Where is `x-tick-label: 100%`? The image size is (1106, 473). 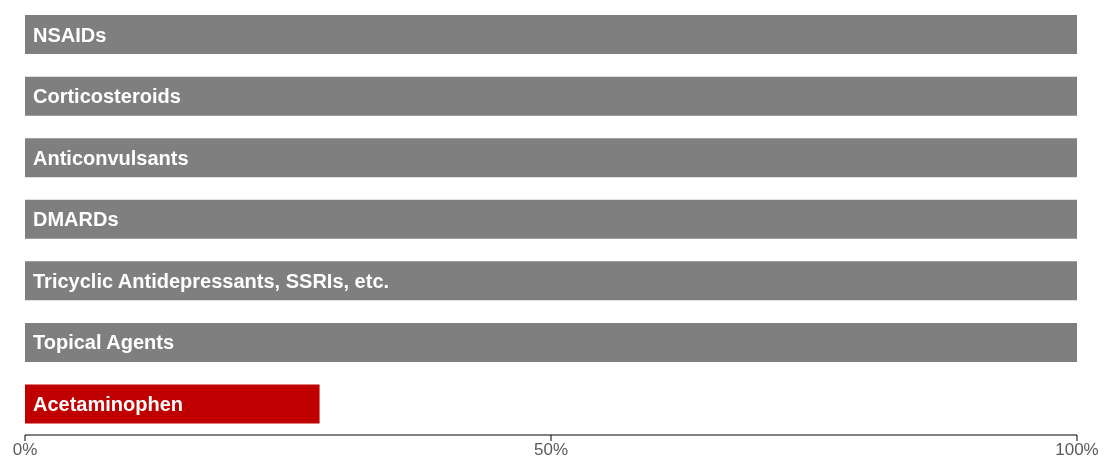 x-tick-label: 100% is located at coordinates (1077, 450).